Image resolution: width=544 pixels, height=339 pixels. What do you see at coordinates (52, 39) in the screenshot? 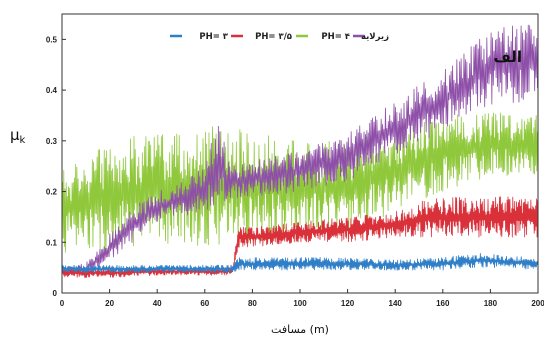
I see `y-tick-label: 0.5` at bounding box center [52, 39].